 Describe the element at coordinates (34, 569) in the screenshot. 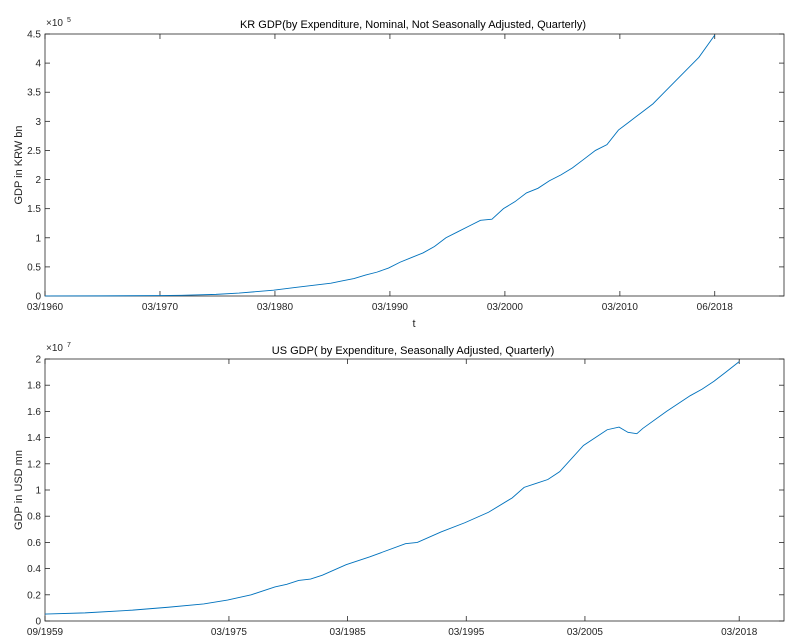

I see `y-tick-label: 0.4` at that location.